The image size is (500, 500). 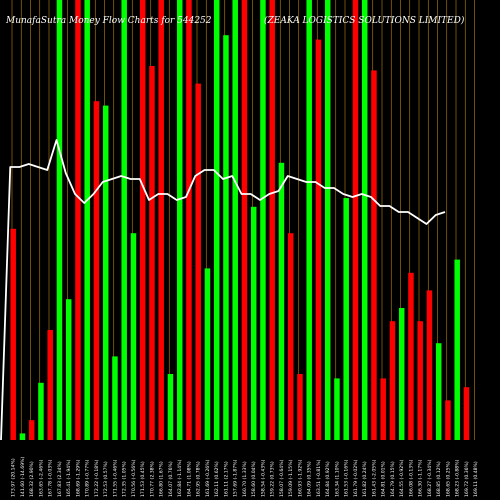 I want to click on x-tick-label: 164.84 (0.92%), so click(x=328, y=479).